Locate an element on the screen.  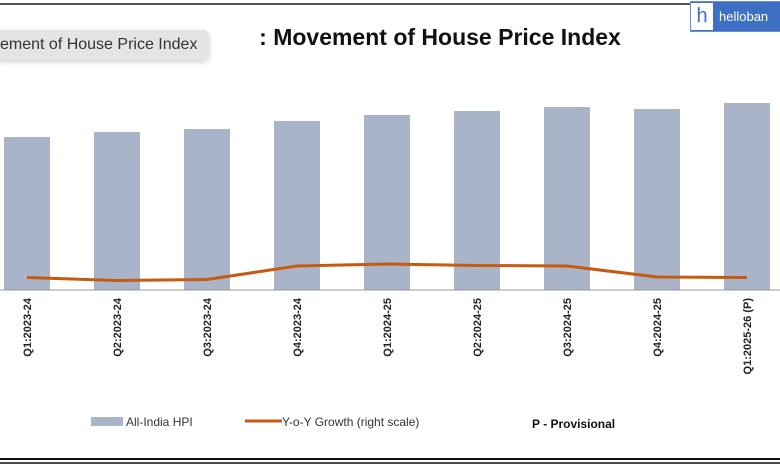
yoy-growth-line is located at coordinates (387, 272).